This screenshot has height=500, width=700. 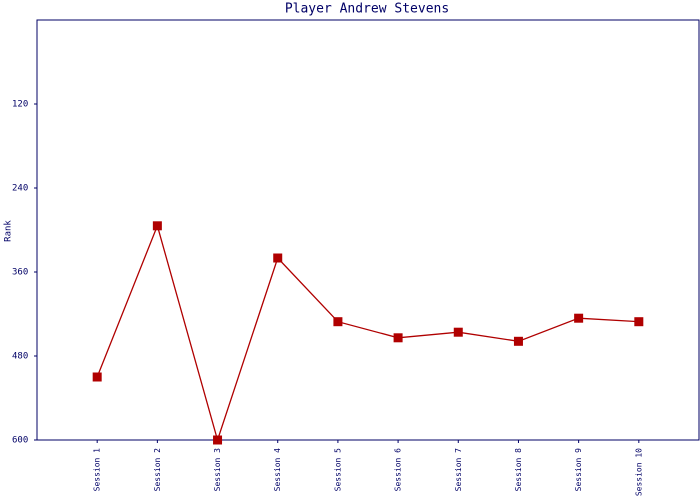 What do you see at coordinates (20, 357) in the screenshot?
I see `y-tick-label: 480` at bounding box center [20, 357].